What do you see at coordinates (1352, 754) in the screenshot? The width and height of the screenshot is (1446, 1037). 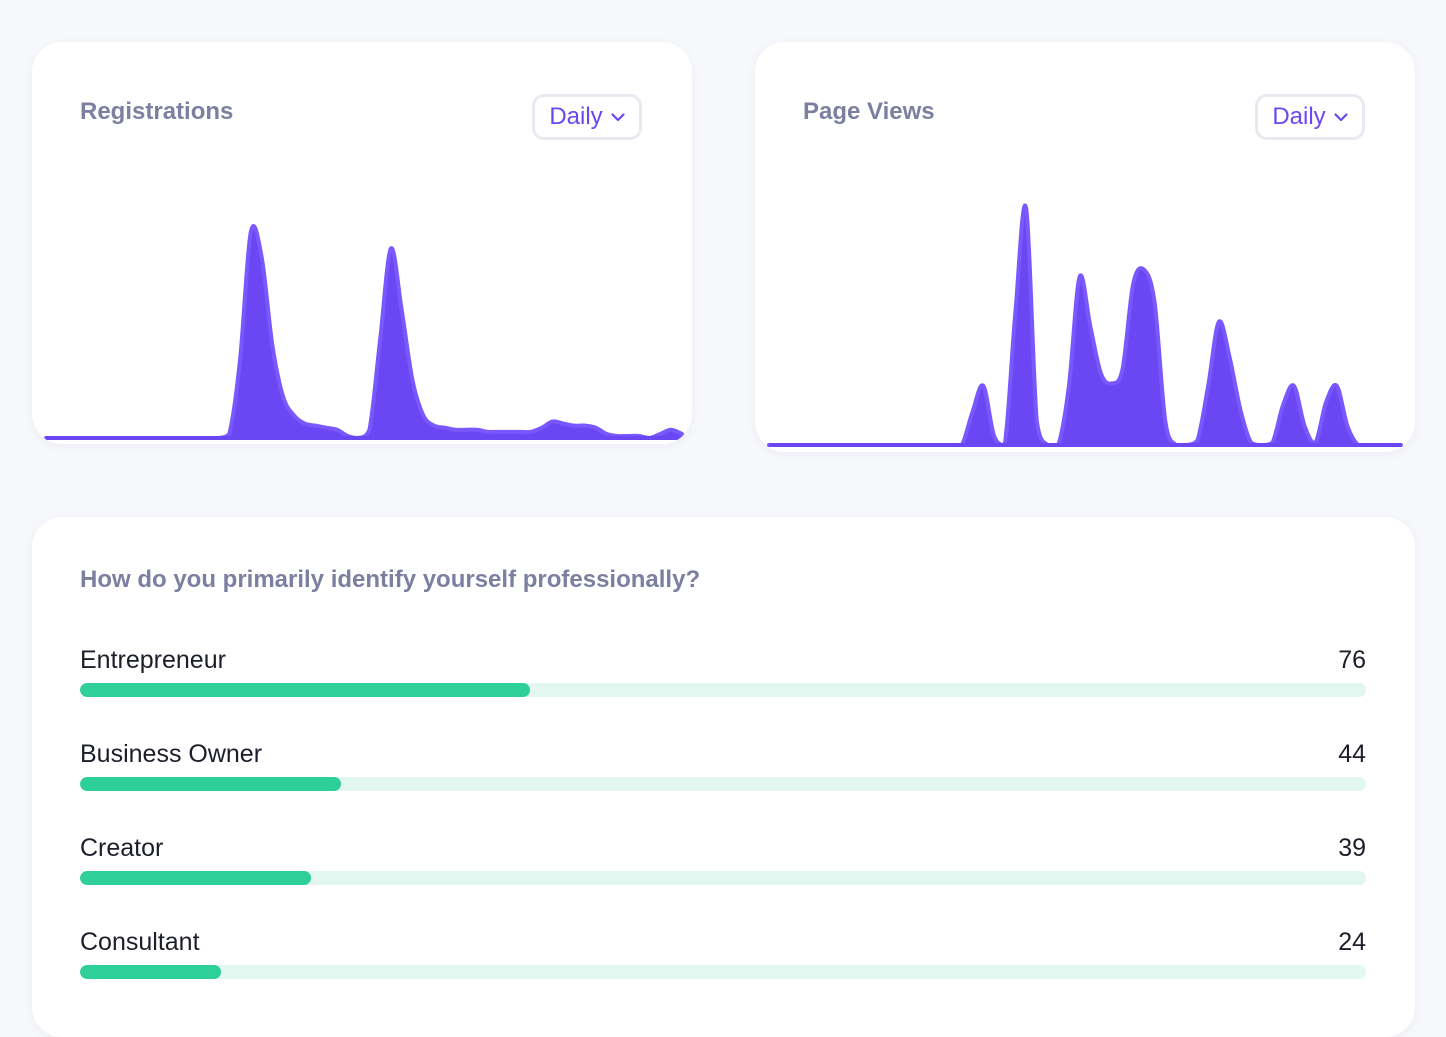 I see `answer-count: 44` at bounding box center [1352, 754].